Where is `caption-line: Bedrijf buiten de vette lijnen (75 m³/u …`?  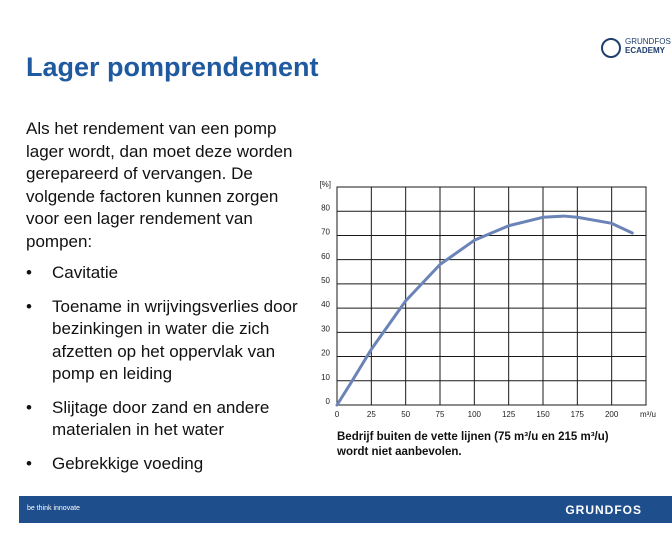 caption-line: Bedrijf buiten de vette lijnen (75 m³/u … is located at coordinates (473, 437).